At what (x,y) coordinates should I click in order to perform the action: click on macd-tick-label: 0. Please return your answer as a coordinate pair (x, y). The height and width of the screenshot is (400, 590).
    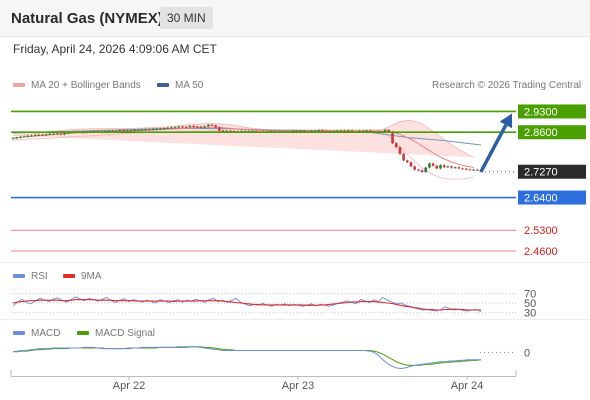
    Looking at the image, I should click on (527, 353).